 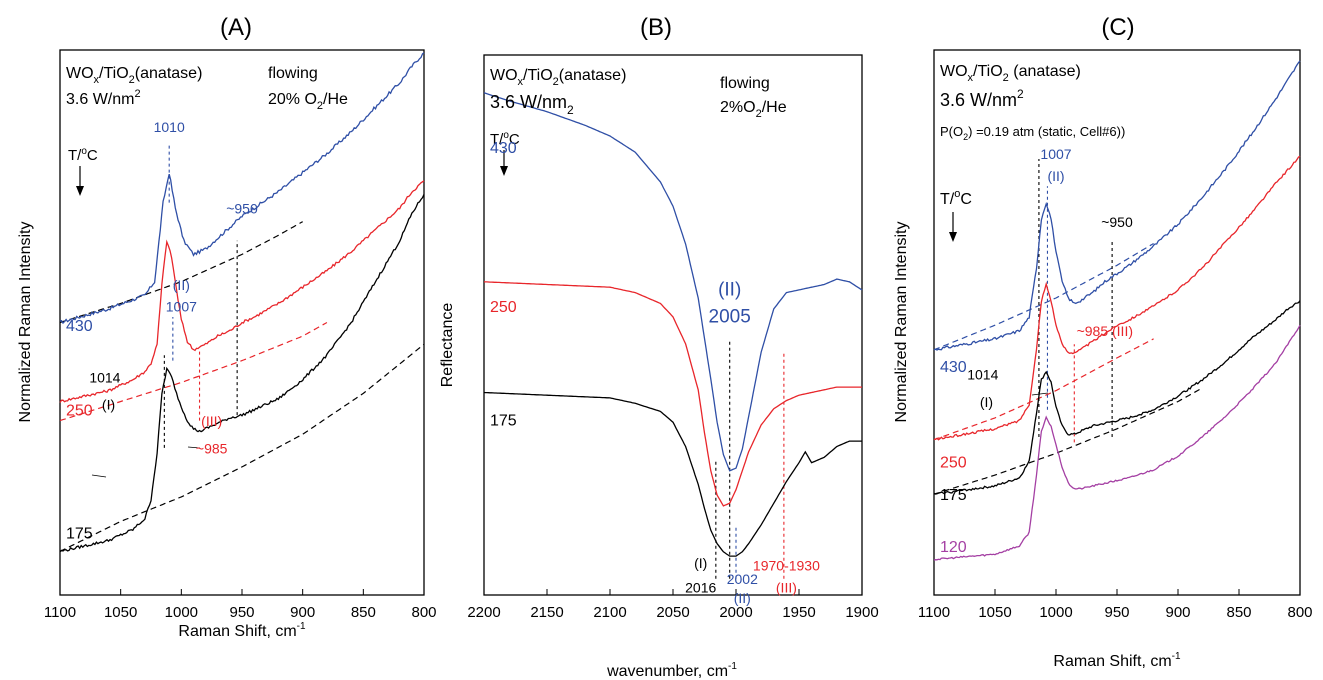 What do you see at coordinates (786, 566) in the screenshot?
I see `panel-b-annotation: 1970-1930` at bounding box center [786, 566].